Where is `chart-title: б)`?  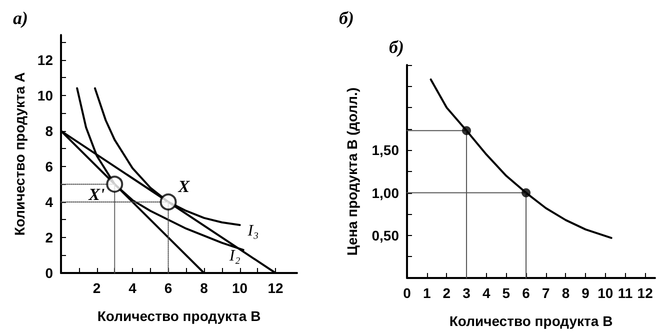 chart-title: б) is located at coordinates (346, 18).